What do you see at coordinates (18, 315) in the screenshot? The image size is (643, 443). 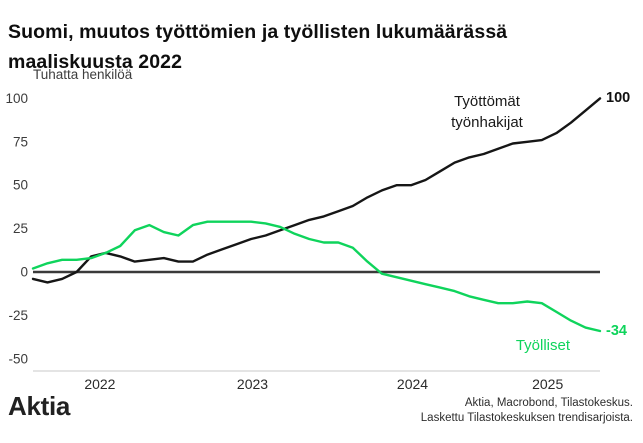 I see `y-tick-label--25: -25` at bounding box center [18, 315].